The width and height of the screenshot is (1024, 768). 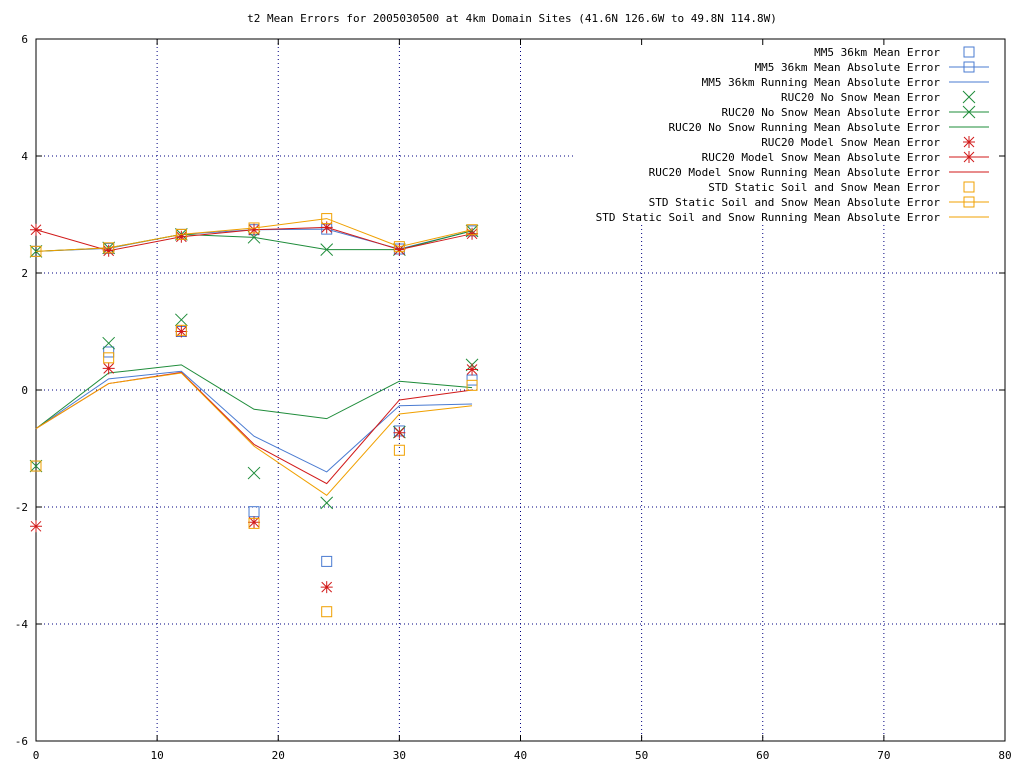 What do you see at coordinates (872, 67) in the screenshot?
I see `legend-entry: MM5 36km Mean Absolute Error` at bounding box center [872, 67].